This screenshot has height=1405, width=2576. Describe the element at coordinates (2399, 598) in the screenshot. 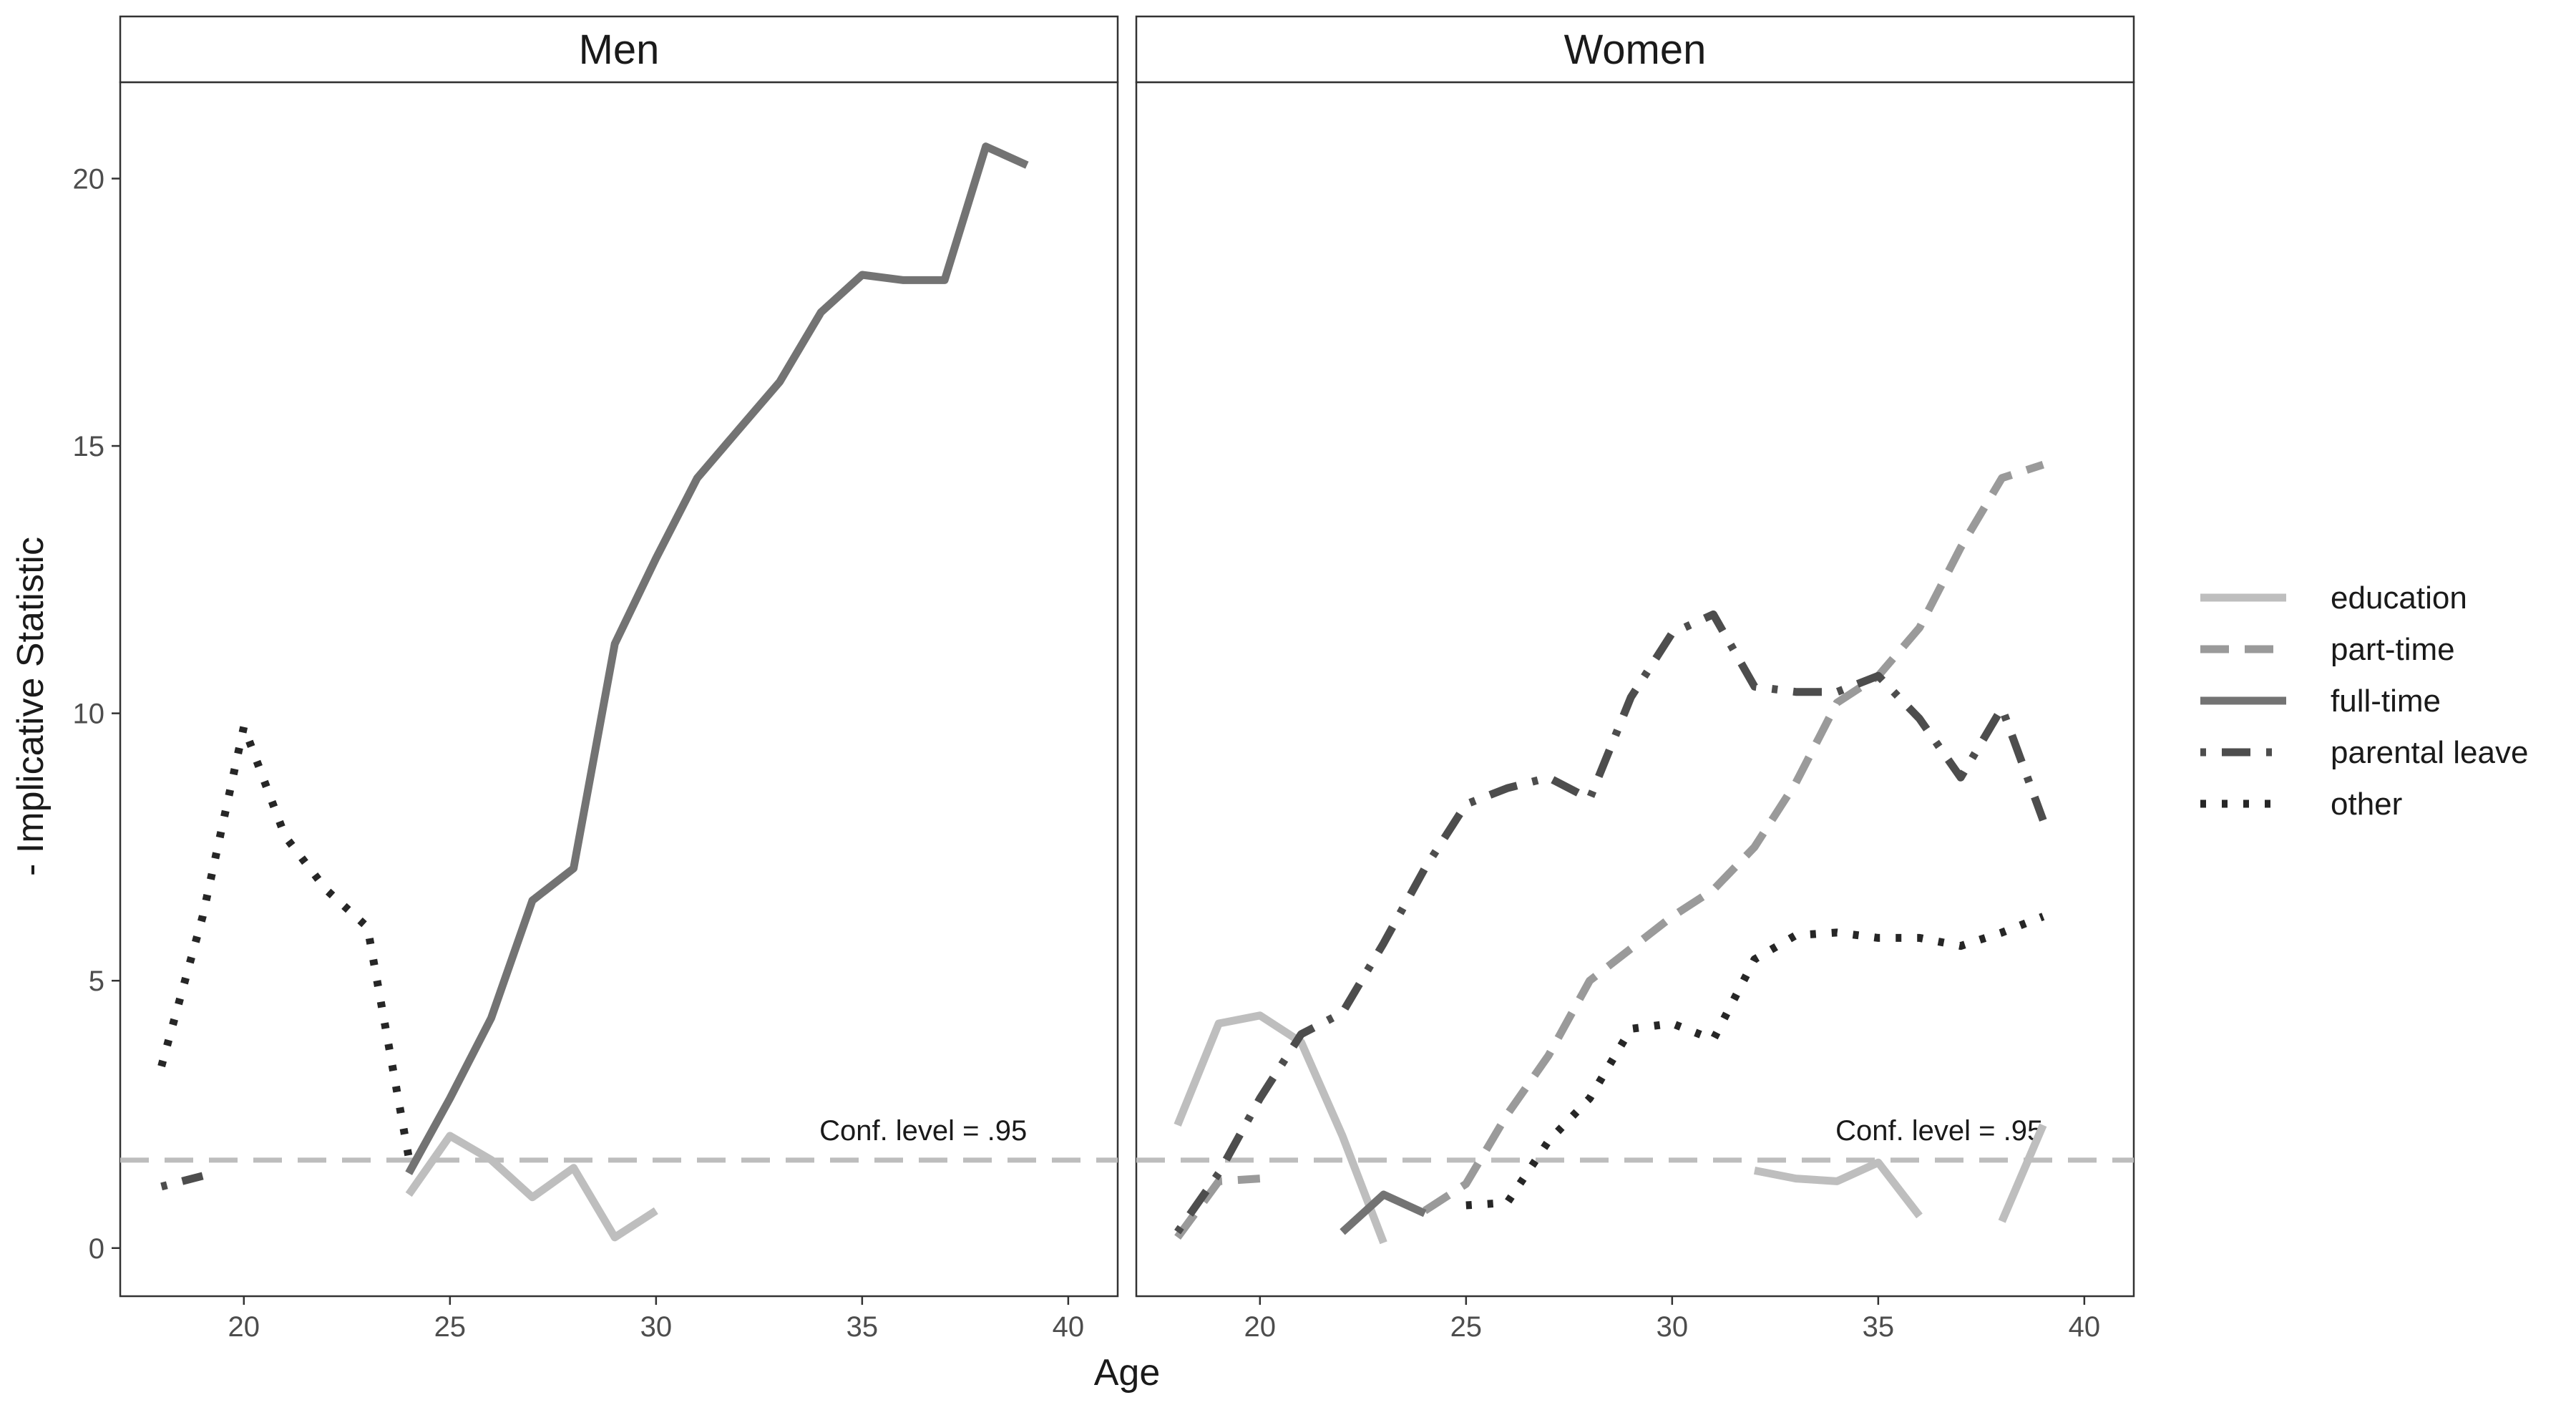

I see `legend-label-education: education` at that location.